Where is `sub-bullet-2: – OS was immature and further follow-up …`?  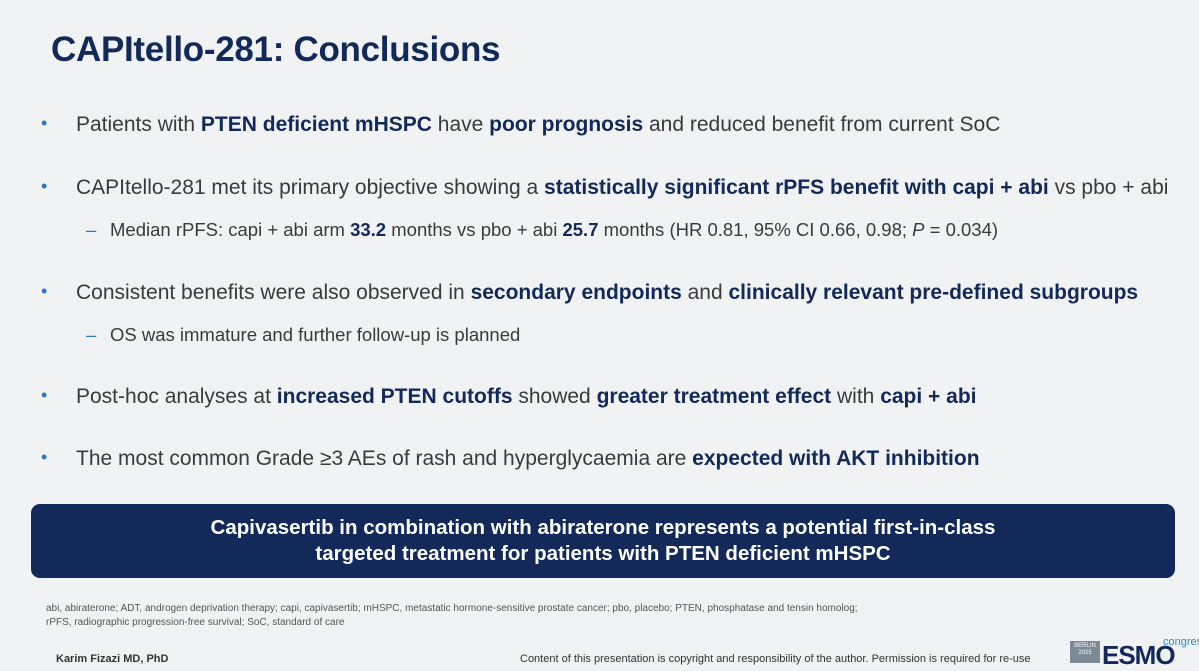 sub-bullet-2: – OS was immature and further follow-up … is located at coordinates (303, 334).